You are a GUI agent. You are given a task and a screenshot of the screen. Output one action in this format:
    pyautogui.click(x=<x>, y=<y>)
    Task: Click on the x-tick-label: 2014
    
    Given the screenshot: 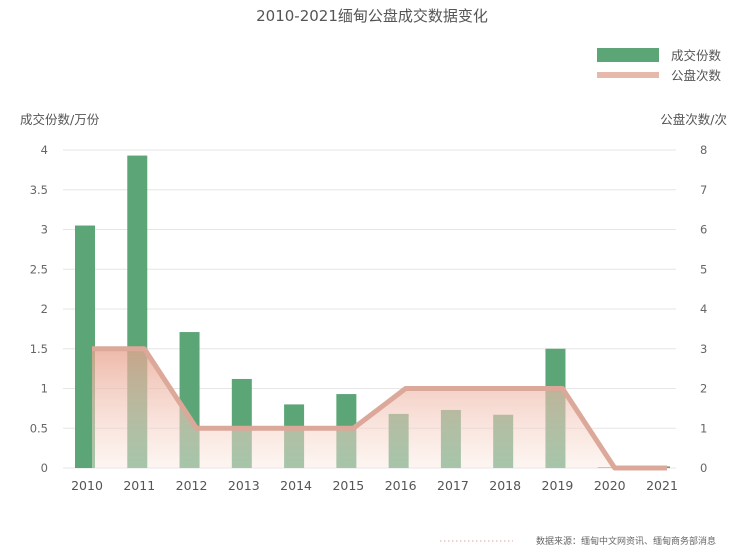 What is the action you would take?
    pyautogui.click(x=296, y=485)
    